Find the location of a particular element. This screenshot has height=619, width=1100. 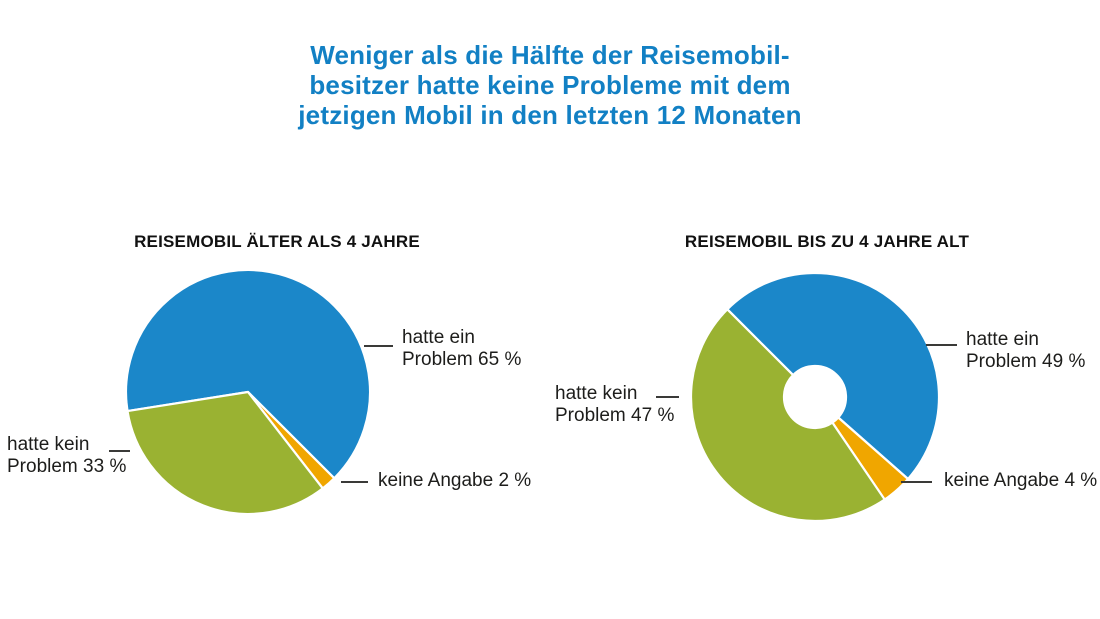

label-hatte-ein-problem-49: hatte ein Problem 49 % is located at coordinates (1025, 351).